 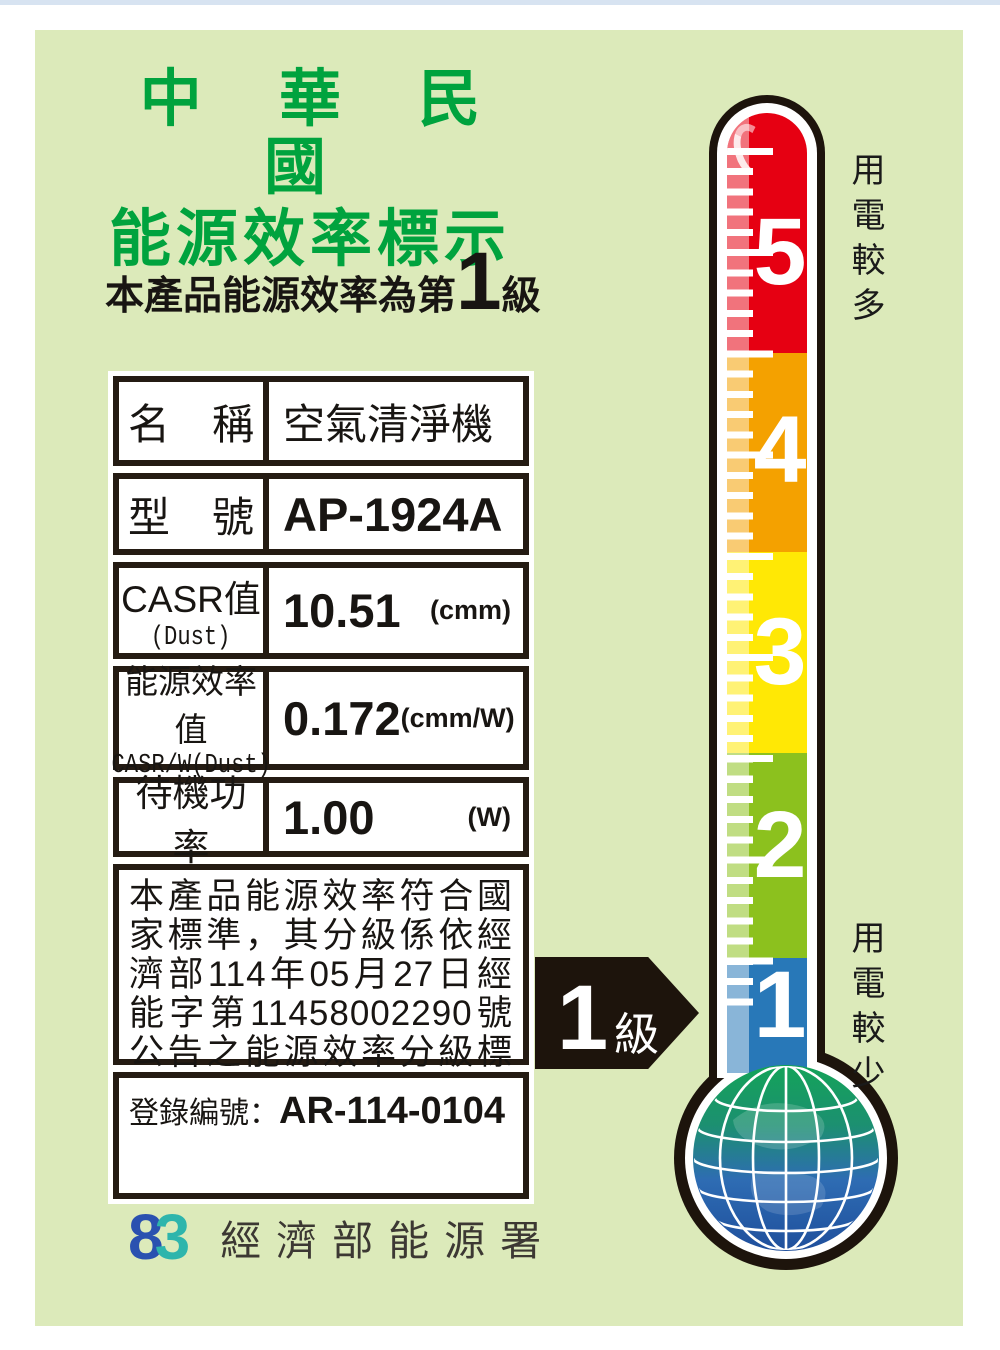 I want to click on agency-name: 經濟部能源署, so click(x=388, y=1241).